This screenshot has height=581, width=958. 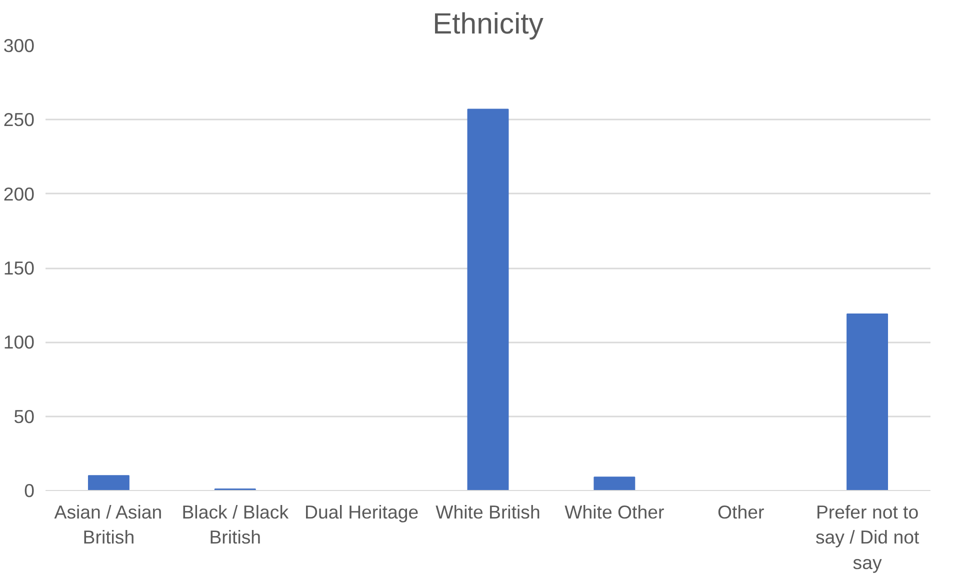 I want to click on y-tick-label: 200, so click(x=19, y=193).